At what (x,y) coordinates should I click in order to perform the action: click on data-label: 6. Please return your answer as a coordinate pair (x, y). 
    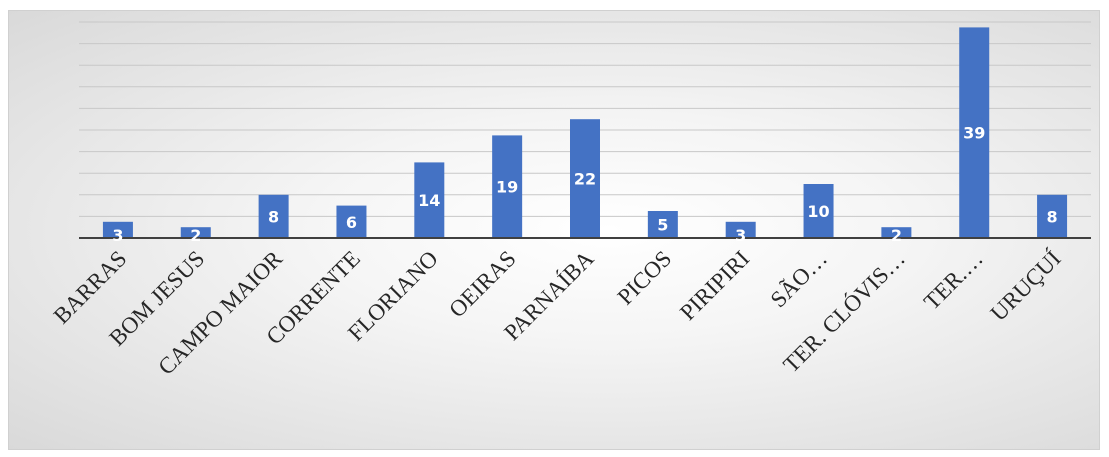
    Looking at the image, I should click on (351, 222).